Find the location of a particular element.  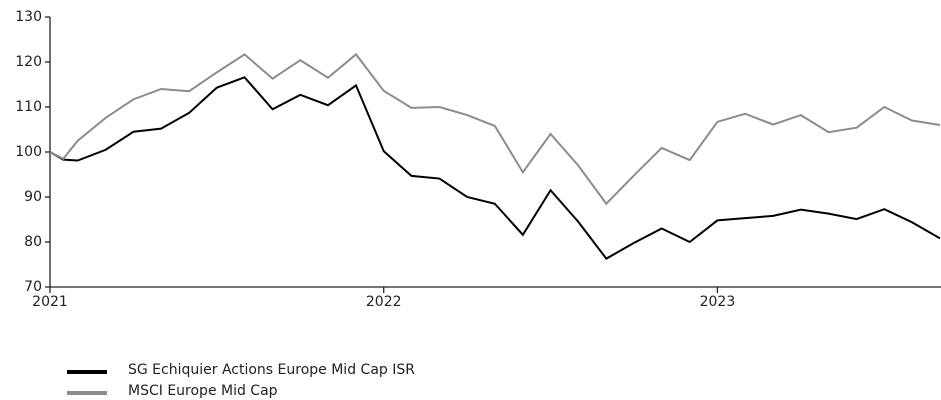

legend-label: MSCI Europe Mid Cap is located at coordinates (203, 391).